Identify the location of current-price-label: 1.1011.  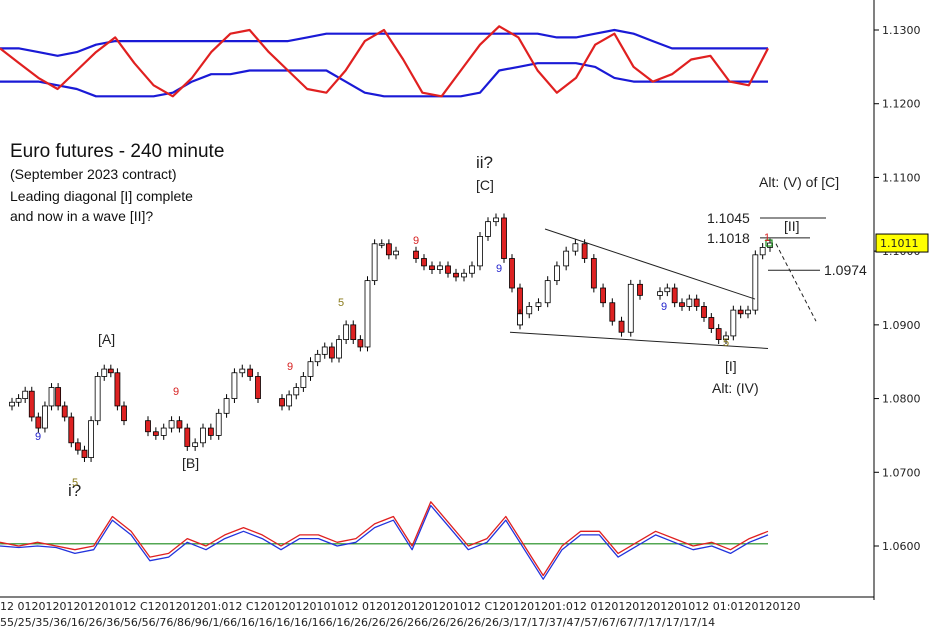
(899, 243).